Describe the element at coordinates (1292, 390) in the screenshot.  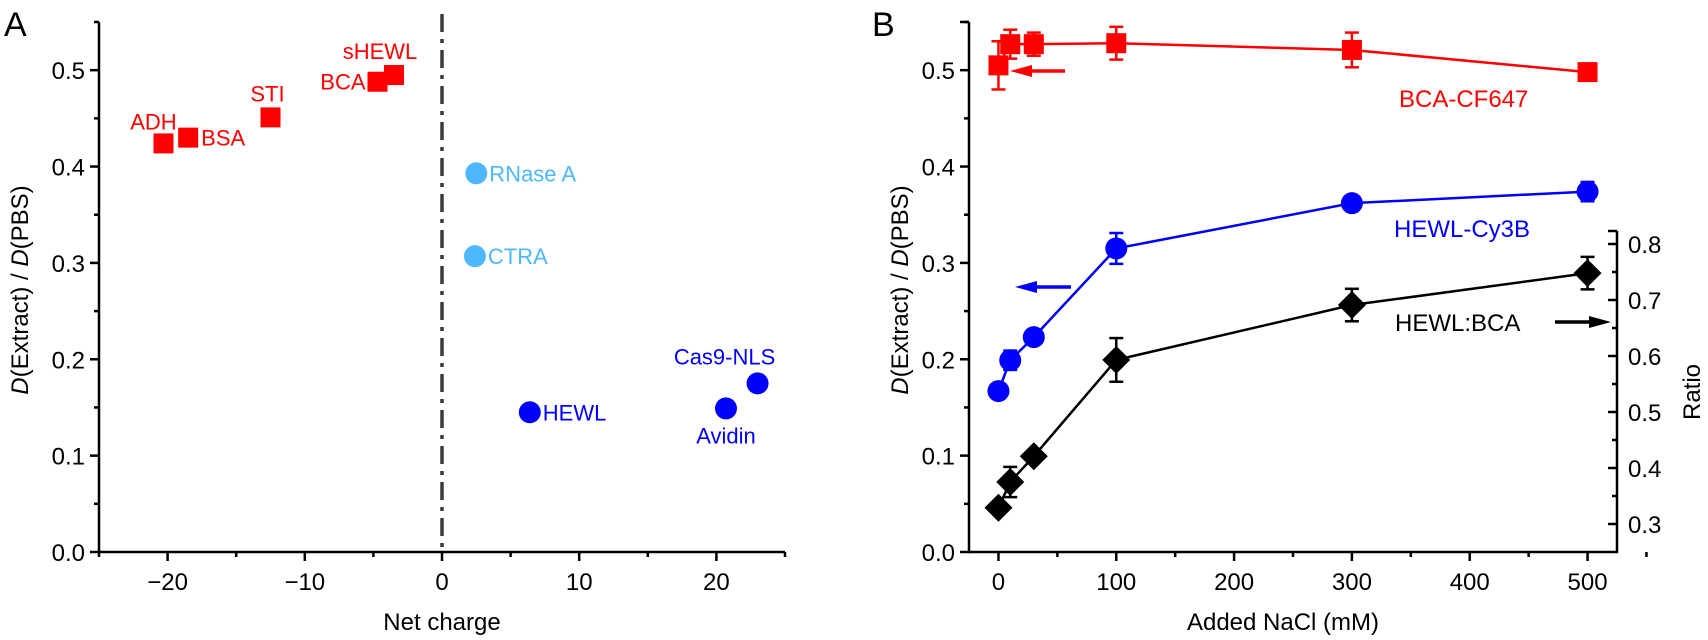
I see `series-line-hewl-bca` at that location.